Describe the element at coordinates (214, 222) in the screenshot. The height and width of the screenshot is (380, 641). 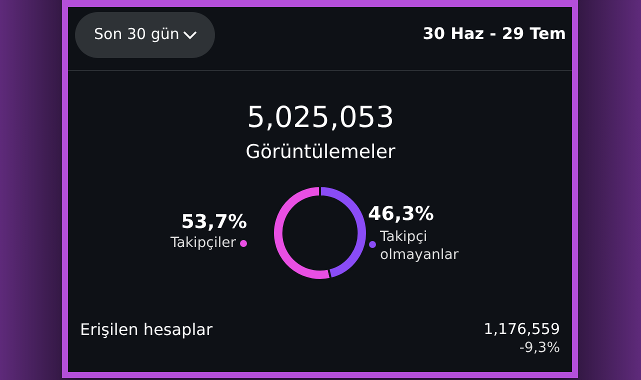
I see `data-label: 53,7%` at that location.